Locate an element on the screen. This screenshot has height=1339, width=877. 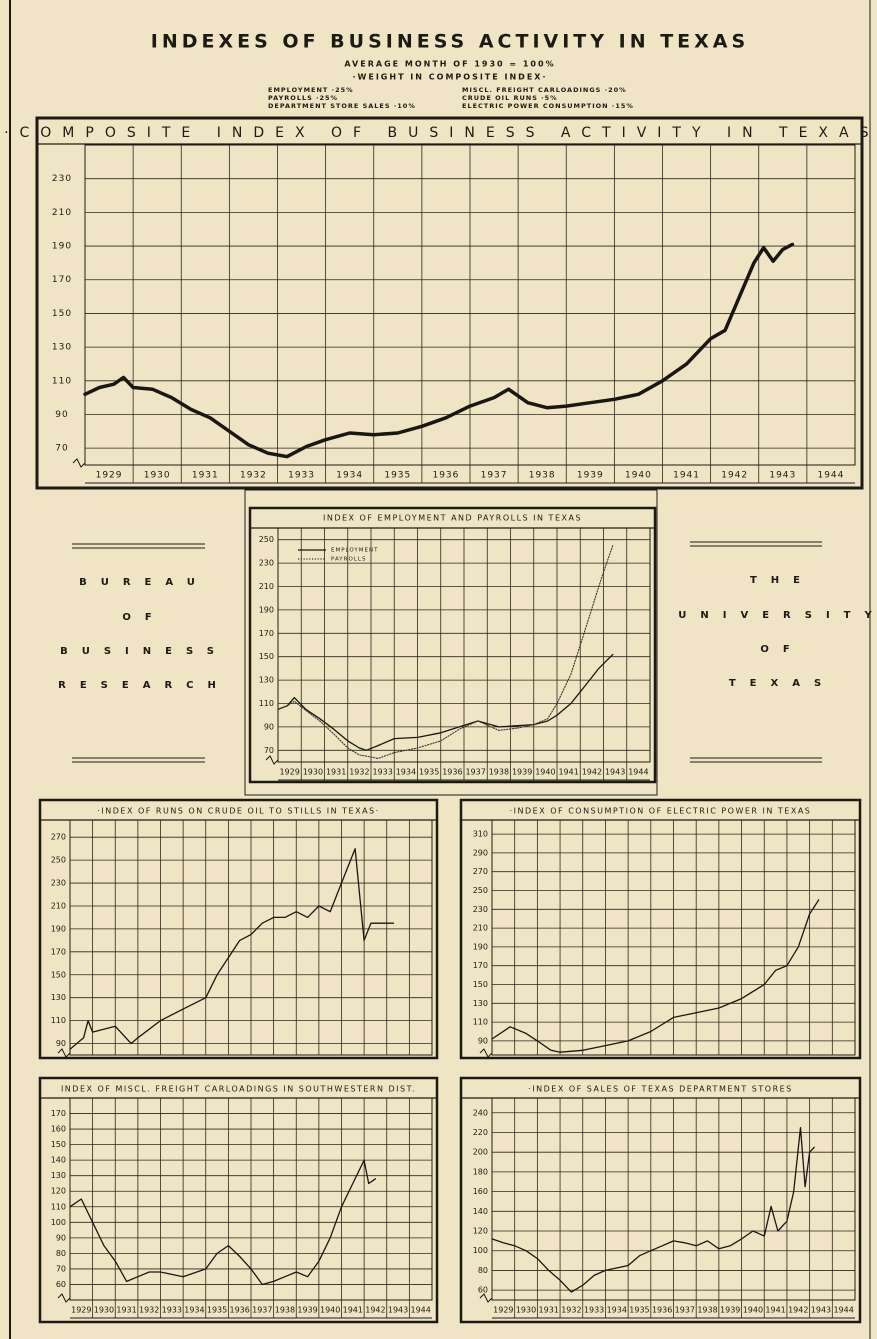
x-tick-label: 1943 is located at coordinates (821, 1310).